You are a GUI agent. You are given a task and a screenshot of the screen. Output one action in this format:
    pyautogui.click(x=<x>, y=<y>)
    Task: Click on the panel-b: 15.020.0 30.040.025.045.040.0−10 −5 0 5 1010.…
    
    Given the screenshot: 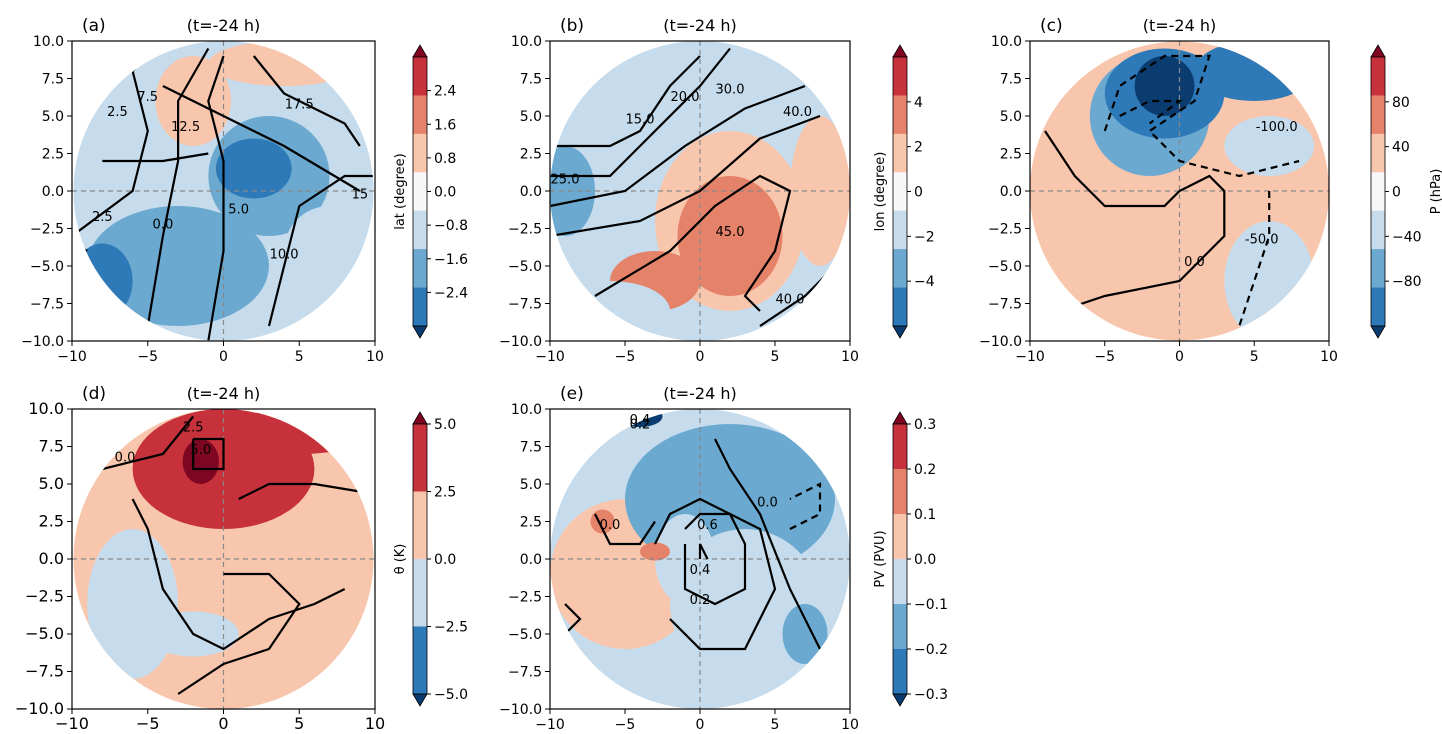 What is the action you would take?
    pyautogui.click(x=717, y=190)
    